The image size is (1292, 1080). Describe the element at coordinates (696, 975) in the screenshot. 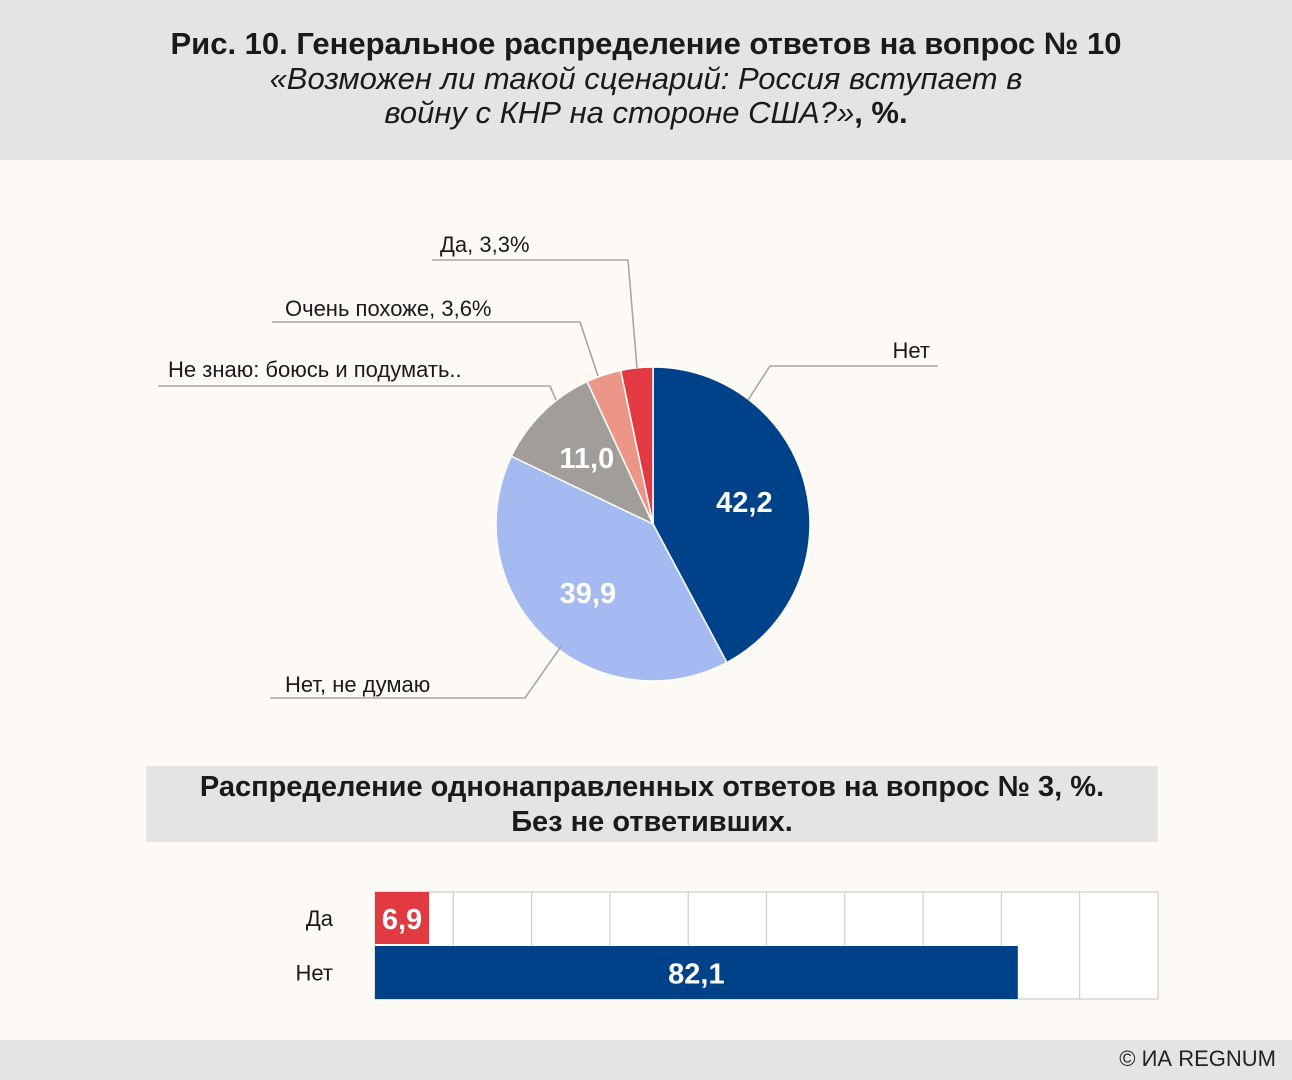

I see `bar-value-label: 82,1` at that location.